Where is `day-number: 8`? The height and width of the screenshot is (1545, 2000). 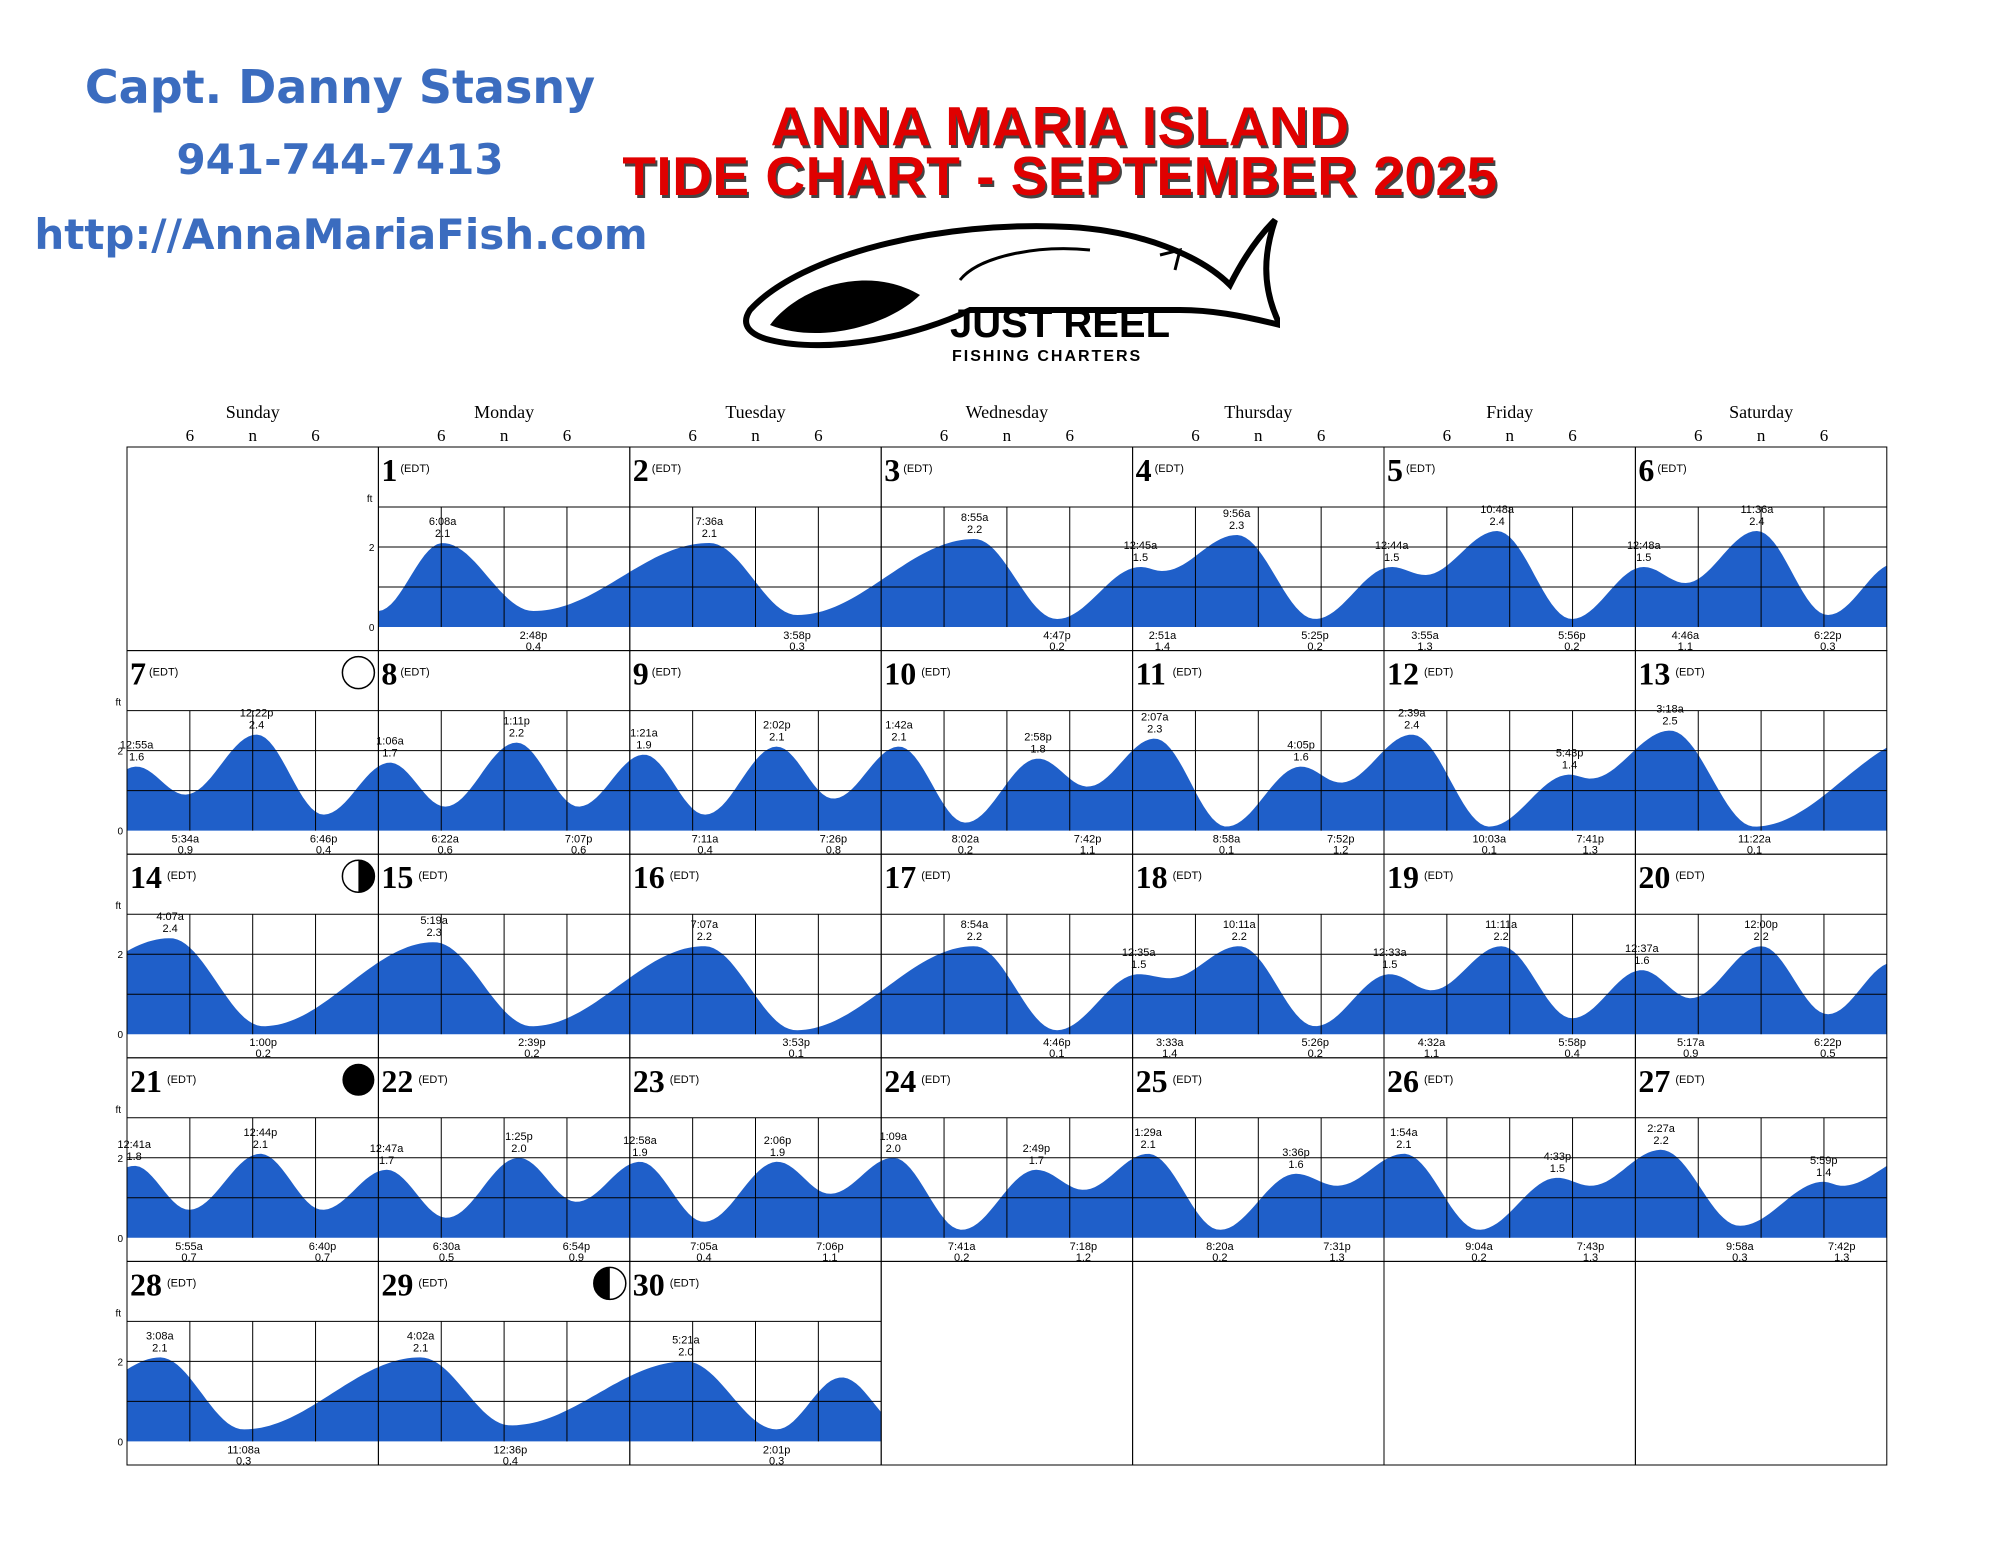
day-number: 8 is located at coordinates (389, 674).